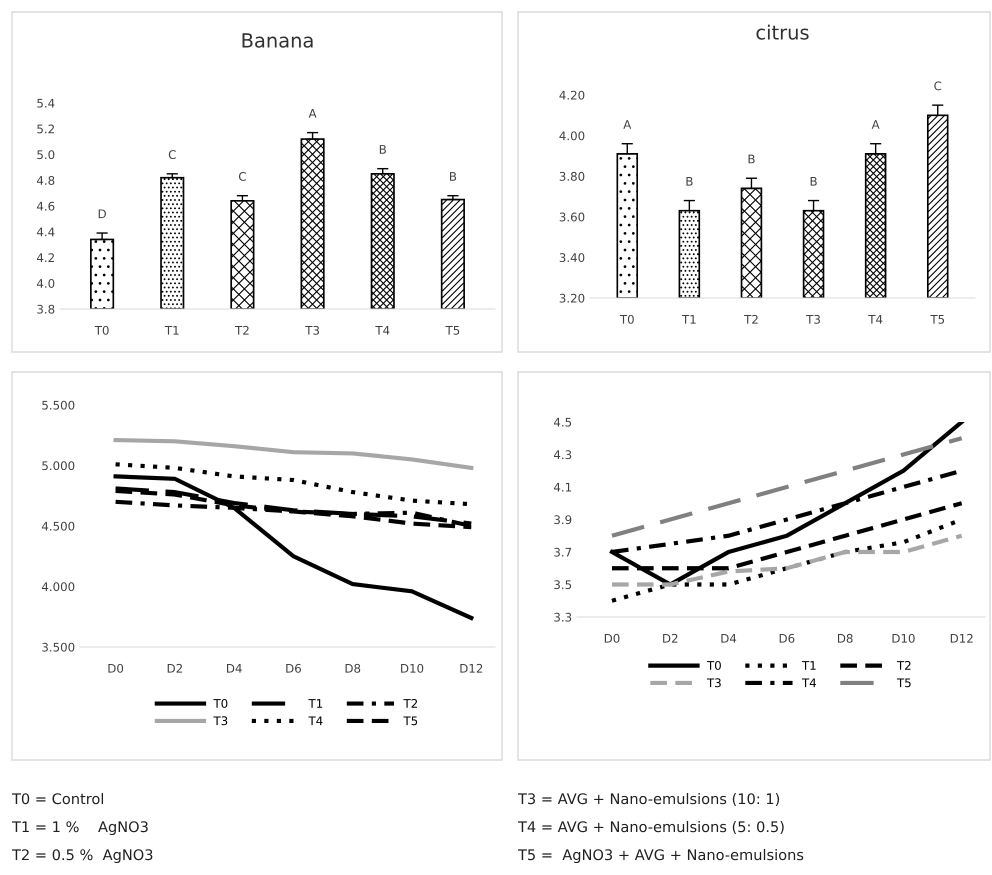 This screenshot has width=992, height=875. Describe the element at coordinates (102, 213) in the screenshot. I see `annotation: D` at that location.